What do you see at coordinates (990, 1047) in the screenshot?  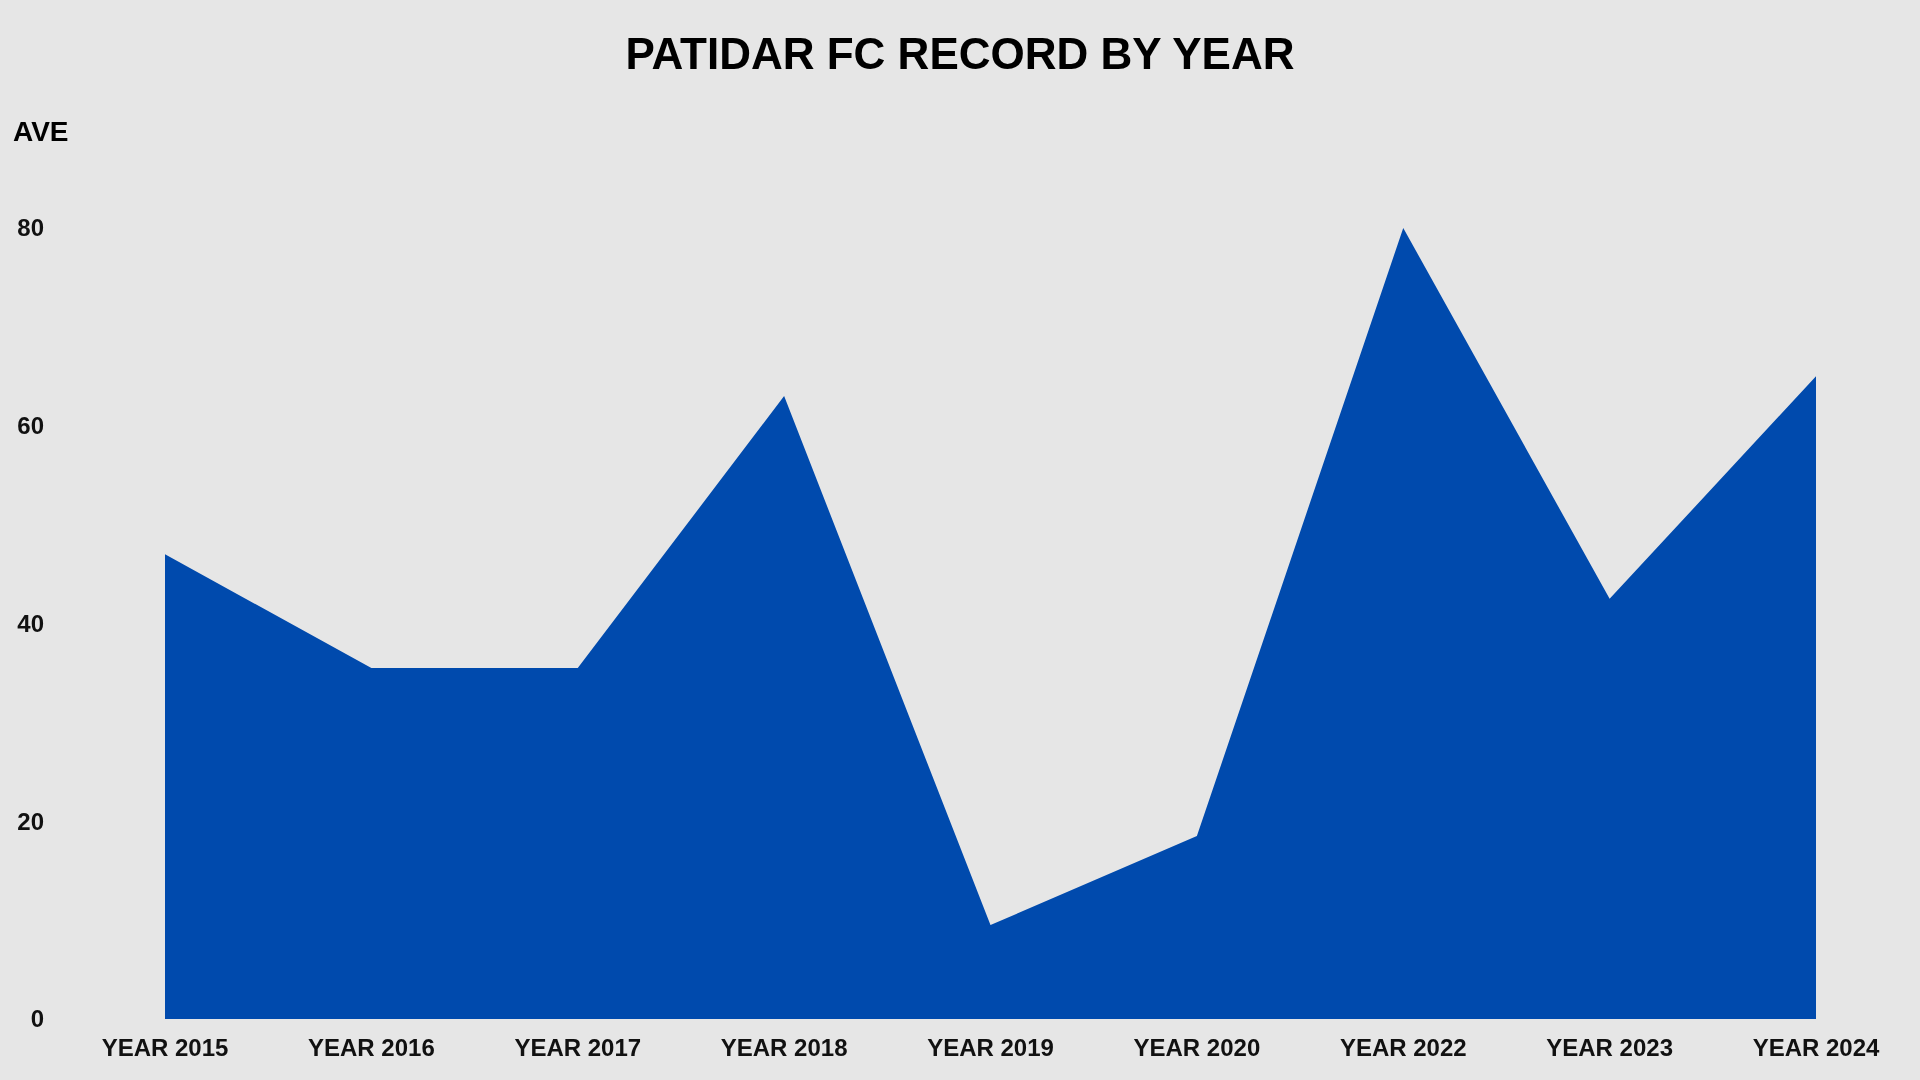 I see `x-tick-label: YEAR 2019` at bounding box center [990, 1047].